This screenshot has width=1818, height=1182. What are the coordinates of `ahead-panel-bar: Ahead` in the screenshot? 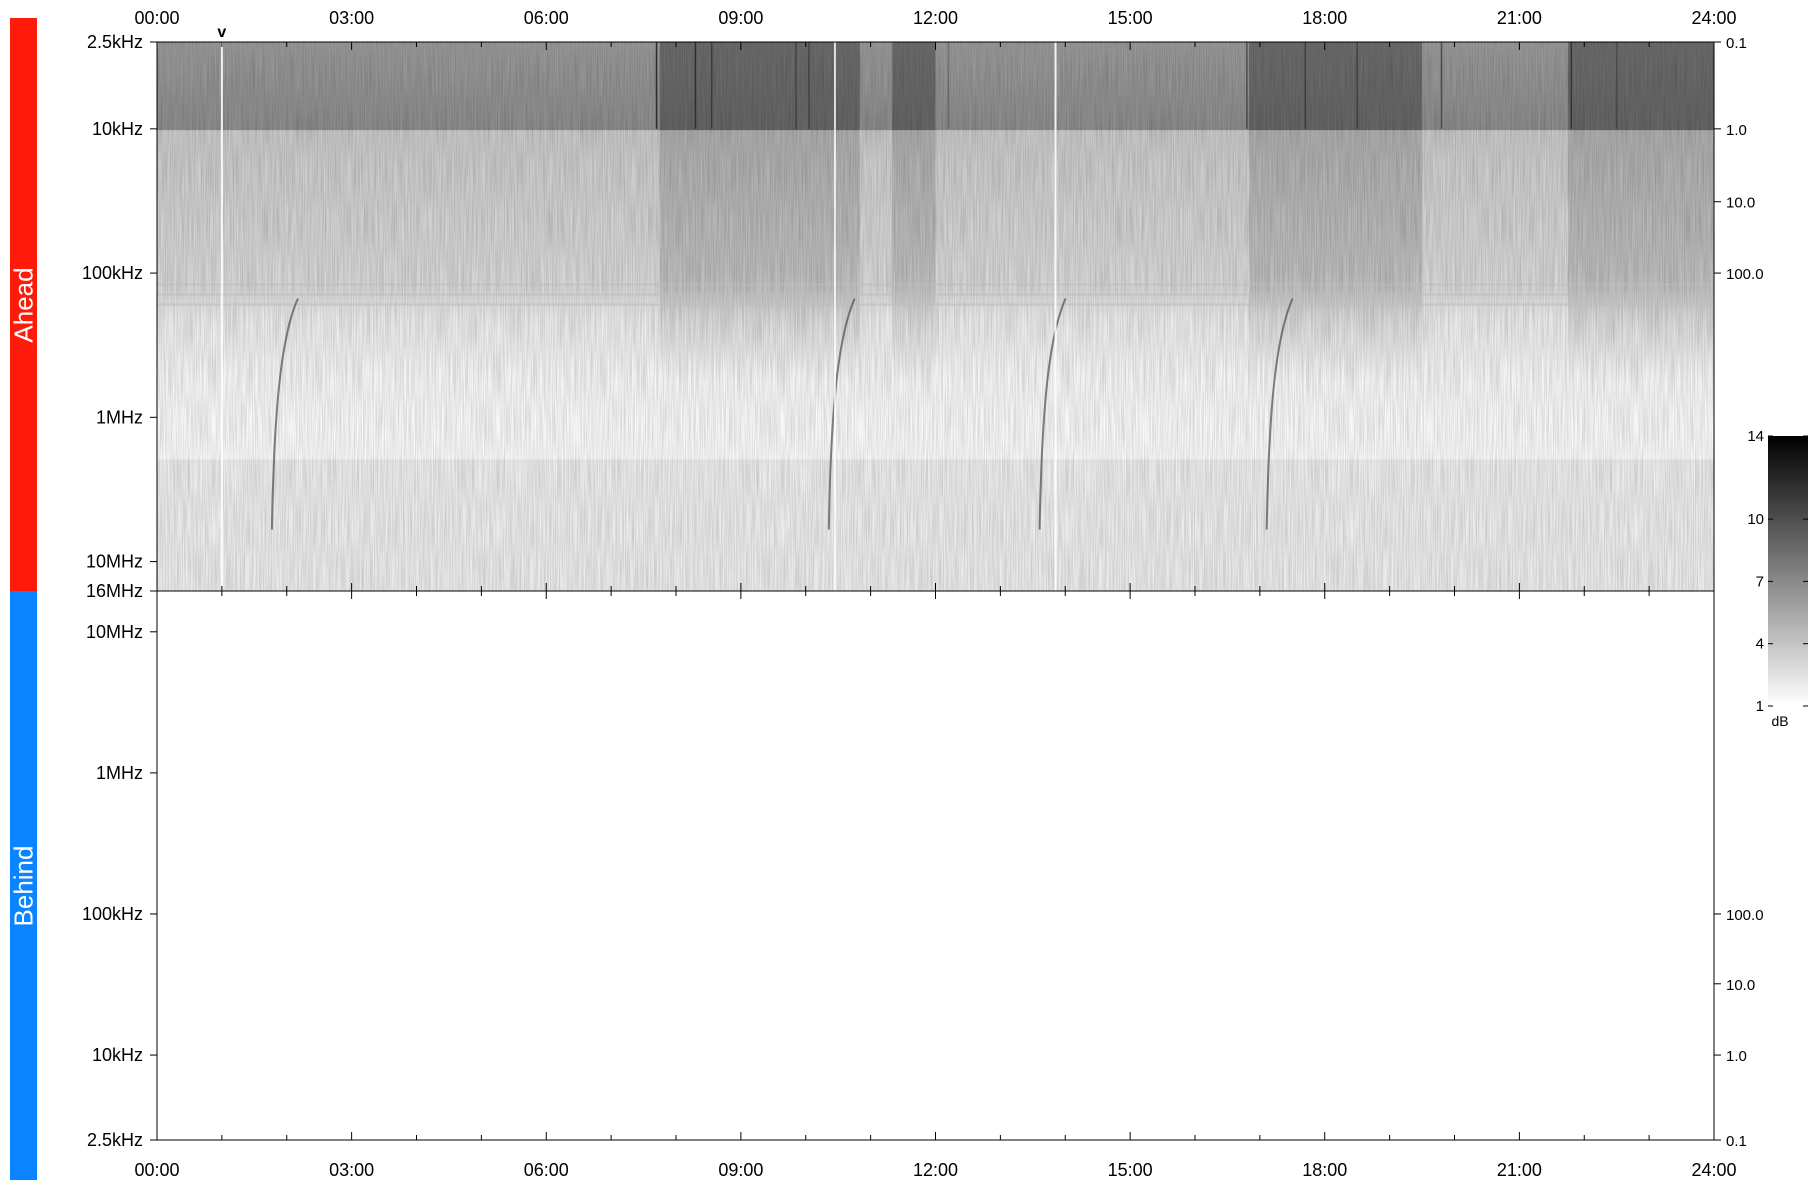 It's located at (23, 304).